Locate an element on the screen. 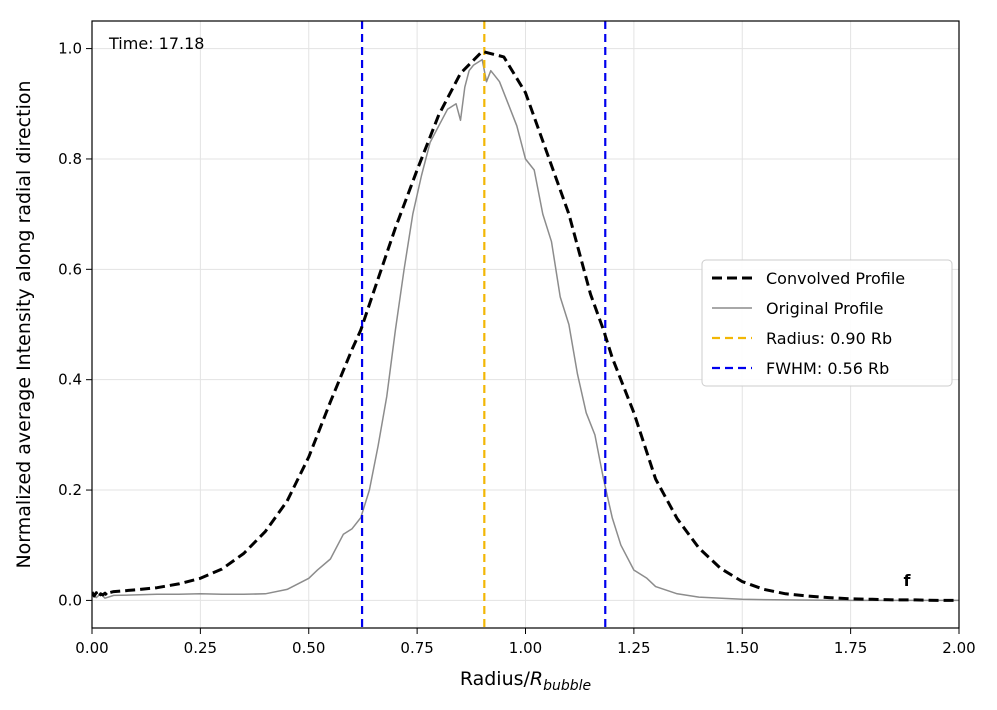  x-tick-label: 2.00 is located at coordinates (958, 648).